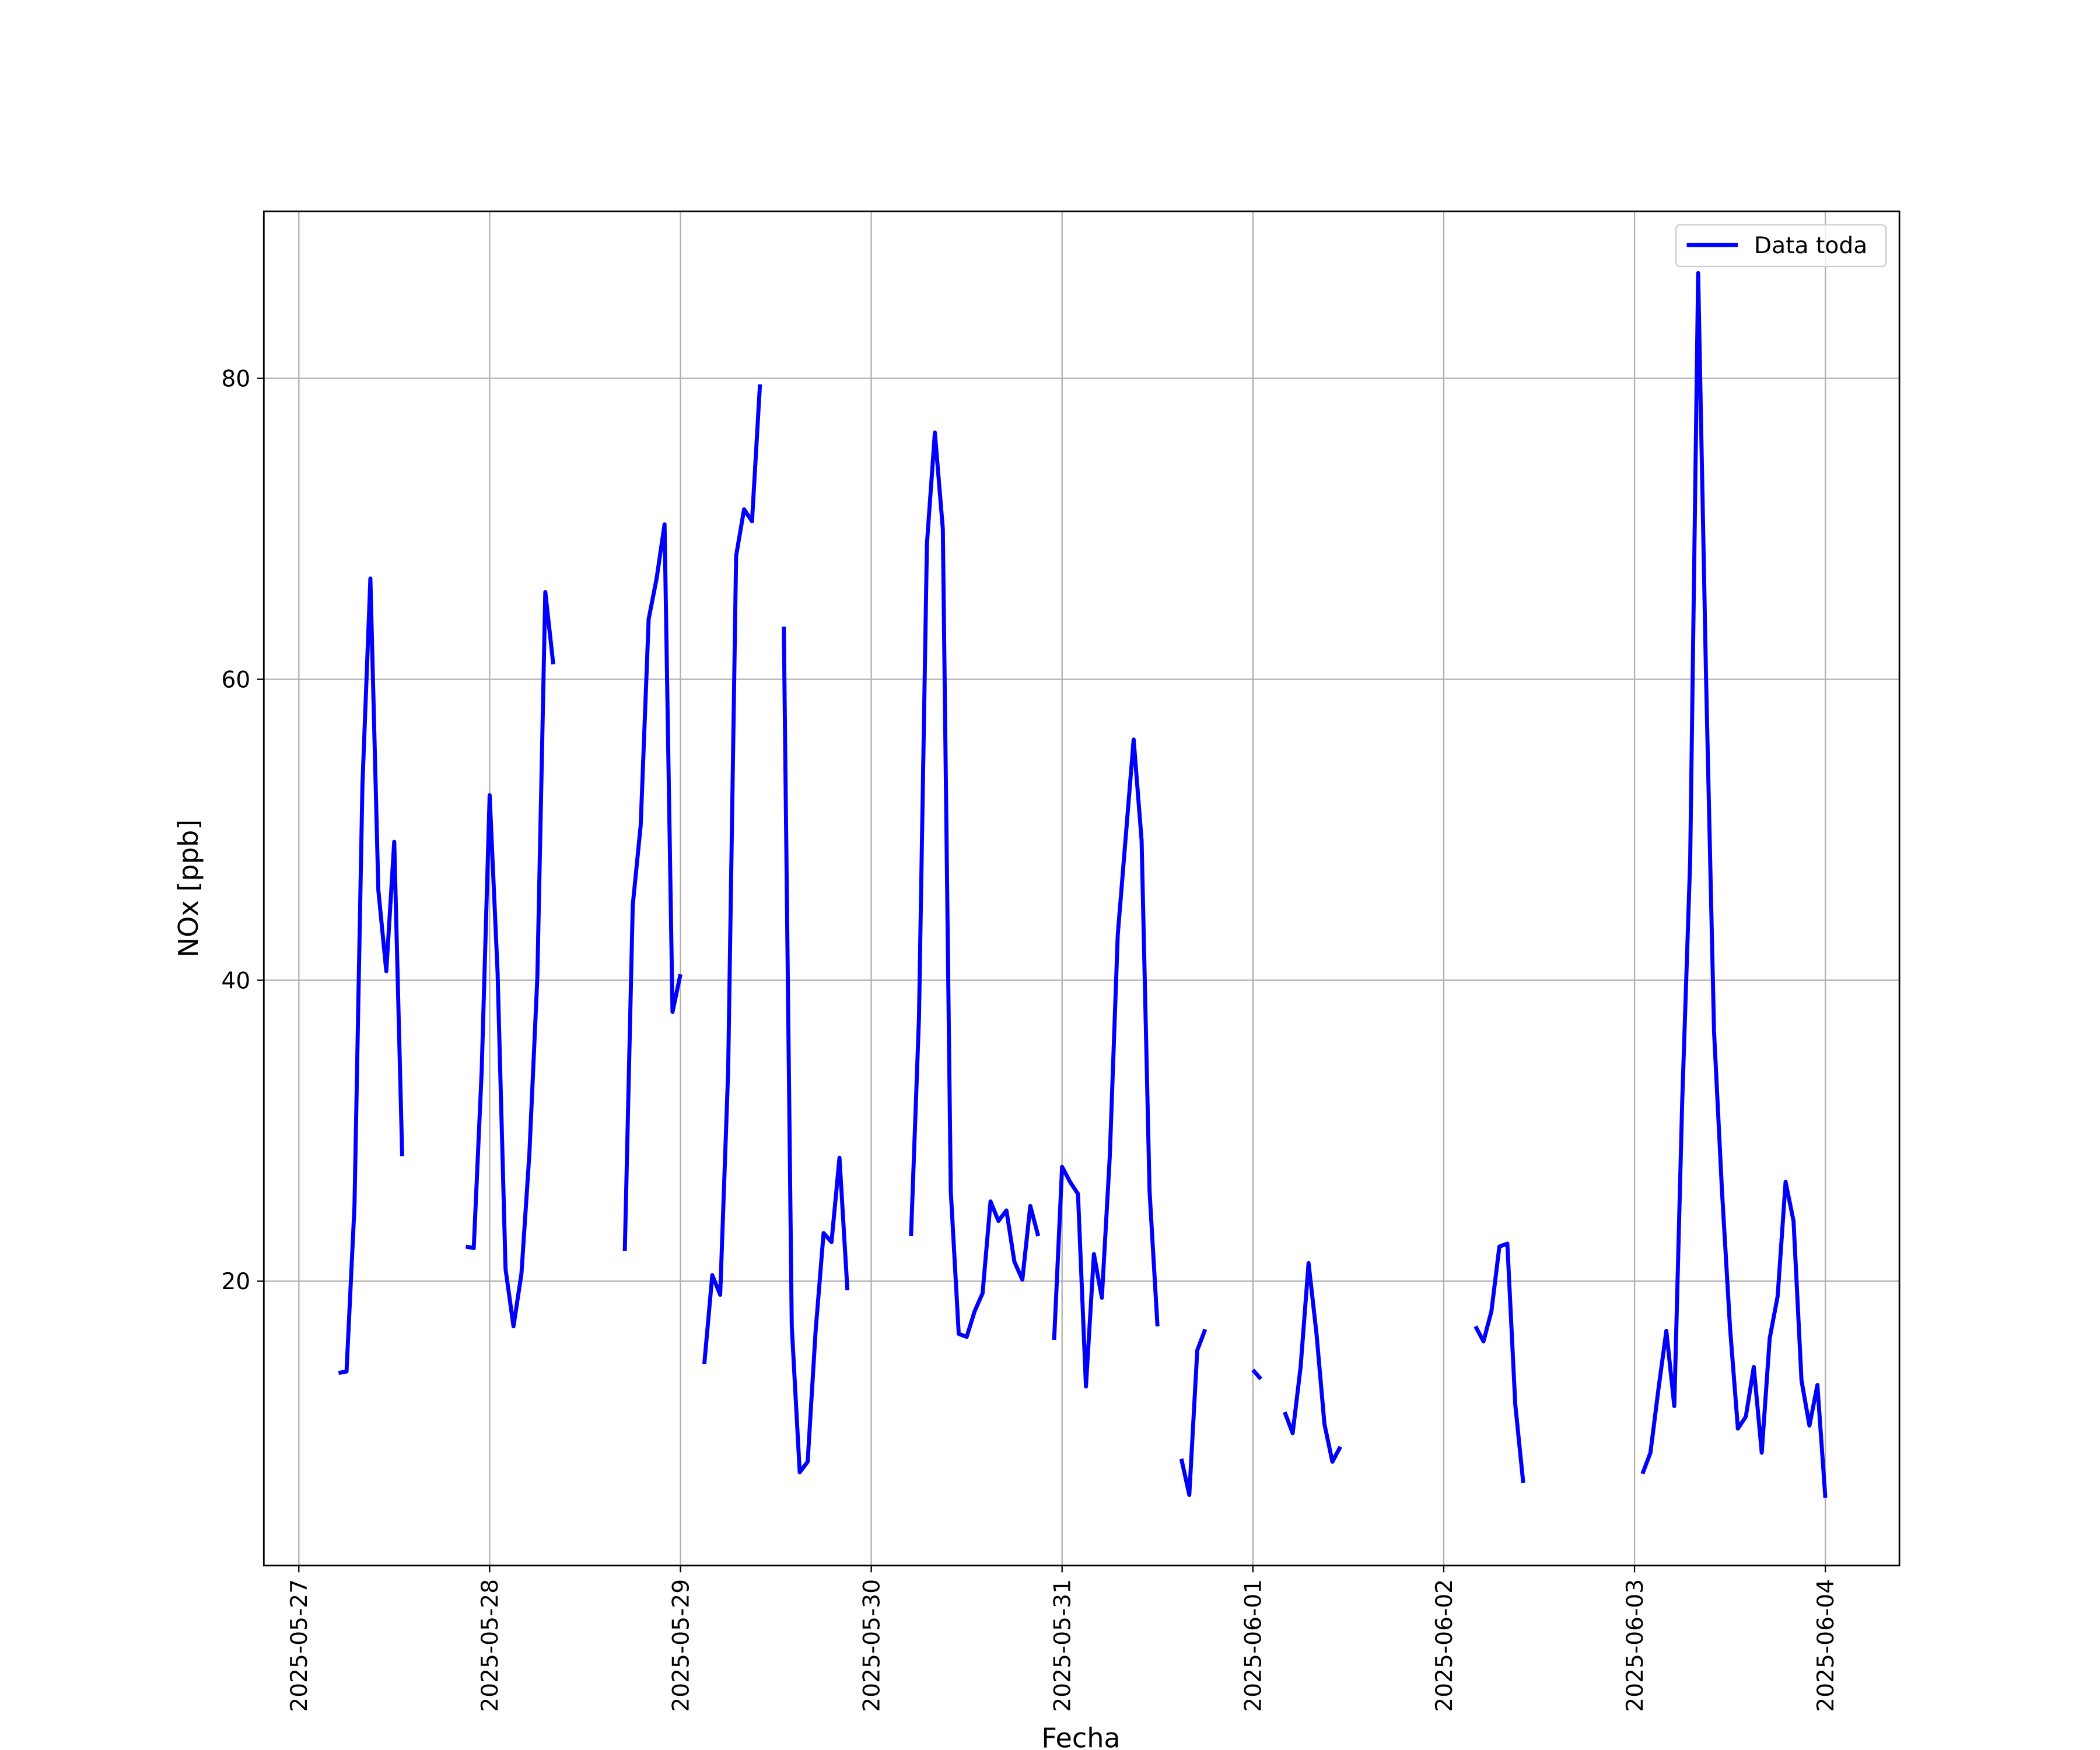 The width and height of the screenshot is (2100, 1750). I want to click on legend-box, so click(1781, 246).